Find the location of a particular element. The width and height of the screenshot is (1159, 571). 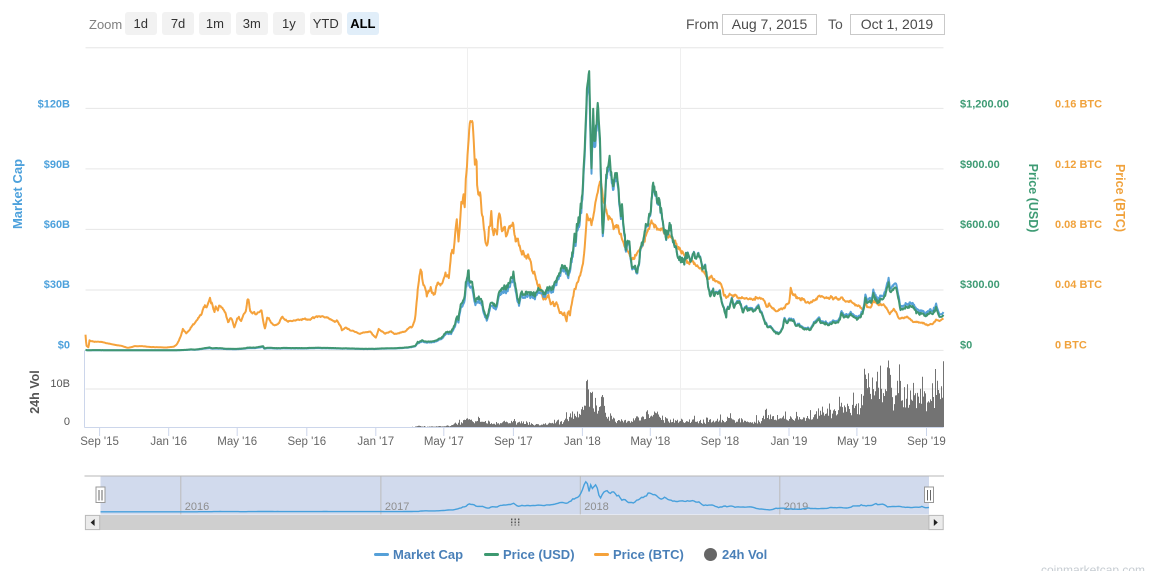

svg-text: Sep '18 is located at coordinates (720, 442).